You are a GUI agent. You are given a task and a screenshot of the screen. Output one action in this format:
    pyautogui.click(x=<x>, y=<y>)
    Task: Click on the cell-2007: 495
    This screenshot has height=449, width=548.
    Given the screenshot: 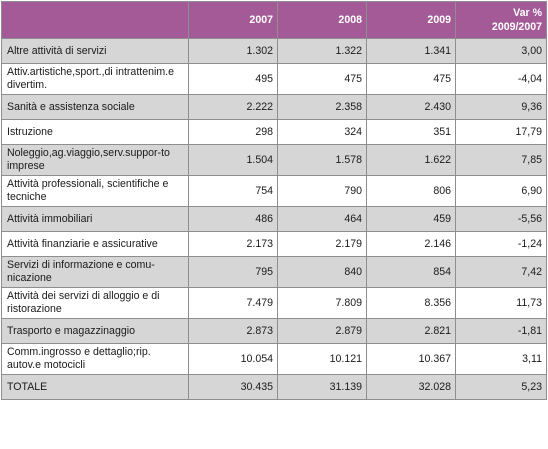 What is the action you would take?
    pyautogui.click(x=233, y=79)
    